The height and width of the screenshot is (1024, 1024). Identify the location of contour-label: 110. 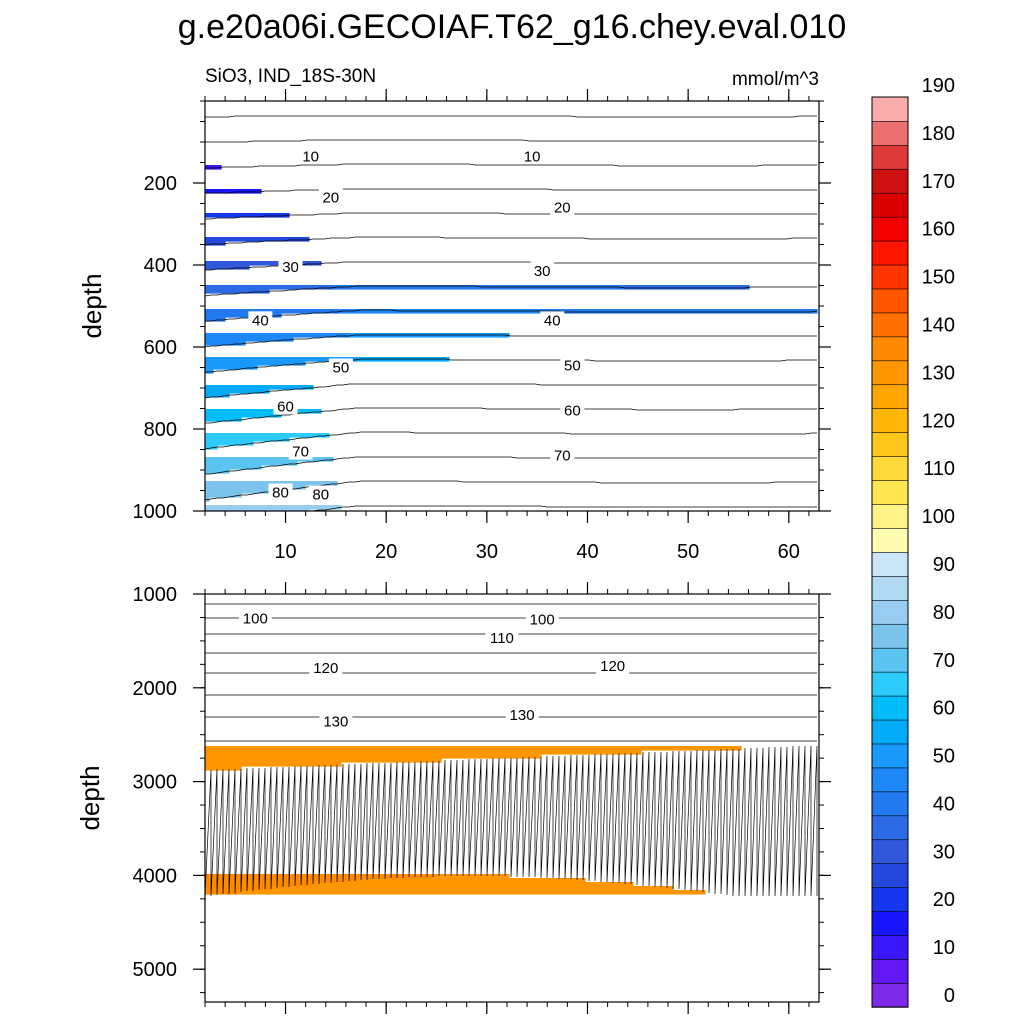
(502, 638).